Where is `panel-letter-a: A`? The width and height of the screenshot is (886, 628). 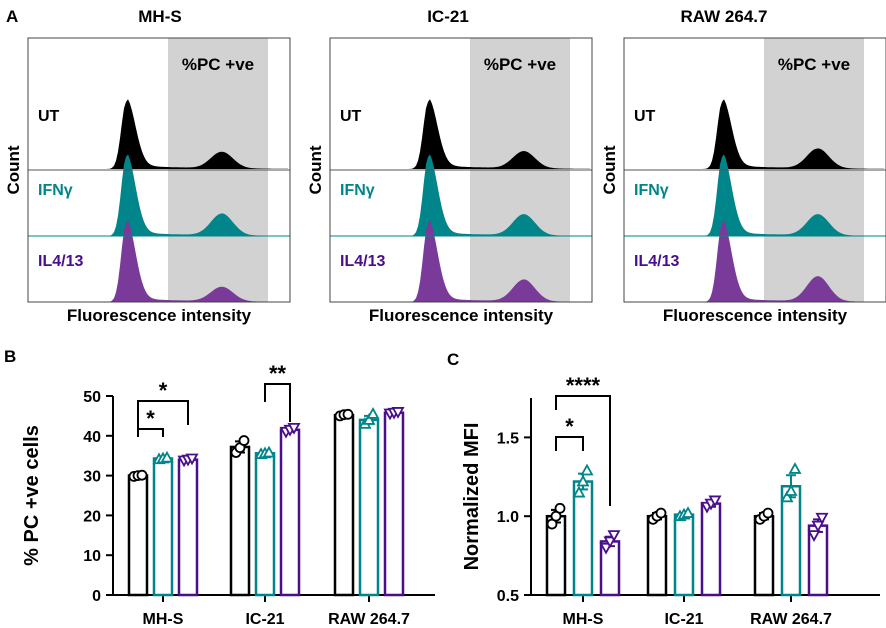 panel-letter-a: A is located at coordinates (12, 16).